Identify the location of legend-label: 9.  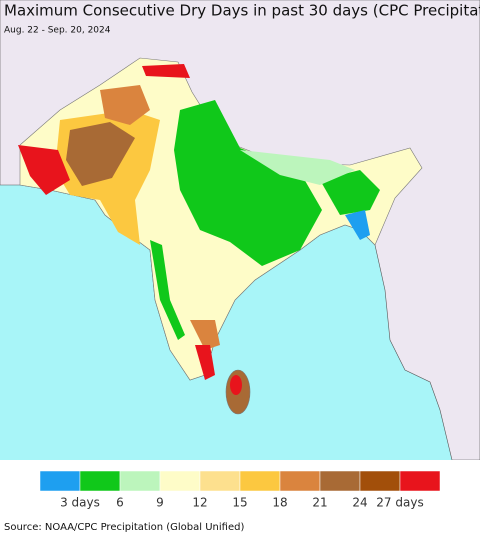
(160, 503).